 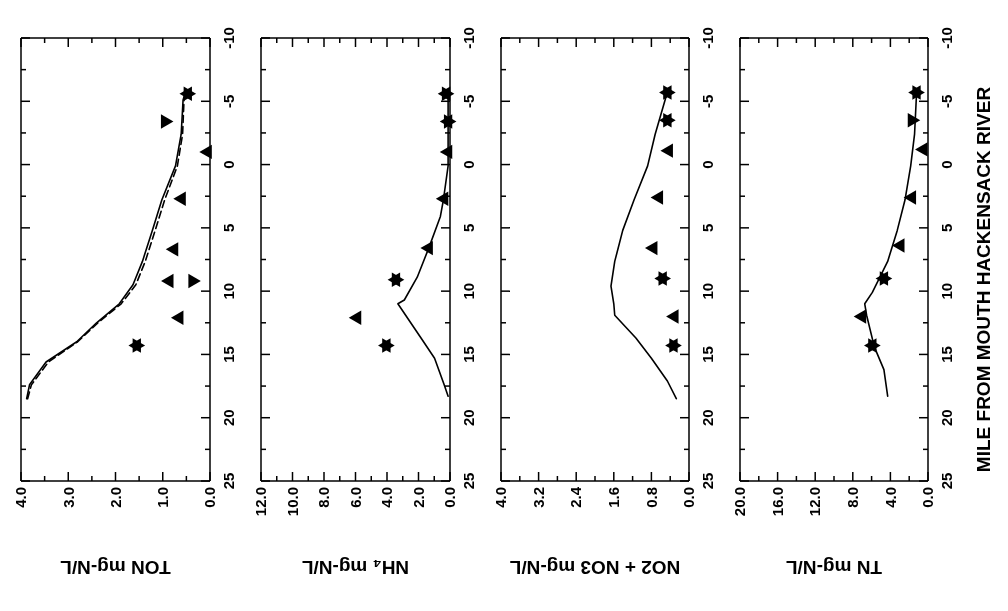 I want to click on y-axis-title: MILE FROM MOUTH HACKENSACK RIVER, so click(x=983, y=279).